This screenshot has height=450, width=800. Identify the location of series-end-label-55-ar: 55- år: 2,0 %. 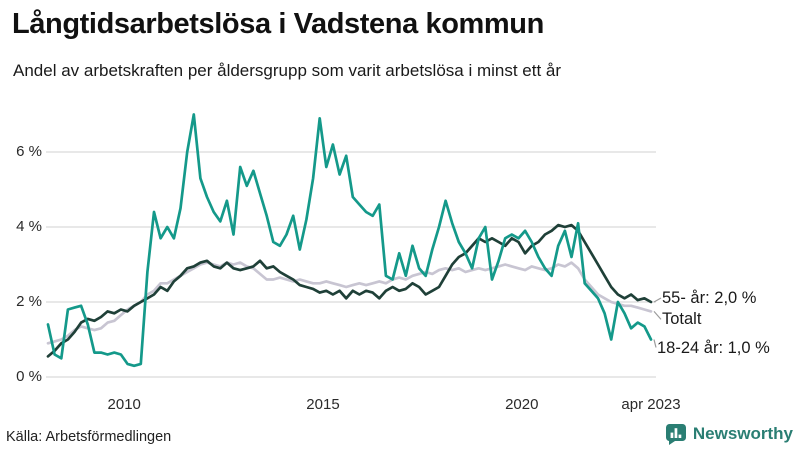
(709, 298).